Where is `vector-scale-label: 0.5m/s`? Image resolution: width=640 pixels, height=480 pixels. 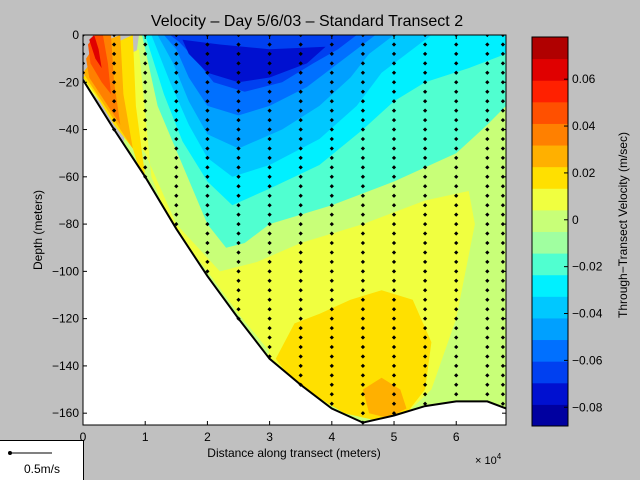
vector-scale-label: 0.5m/s is located at coordinates (42, 469).